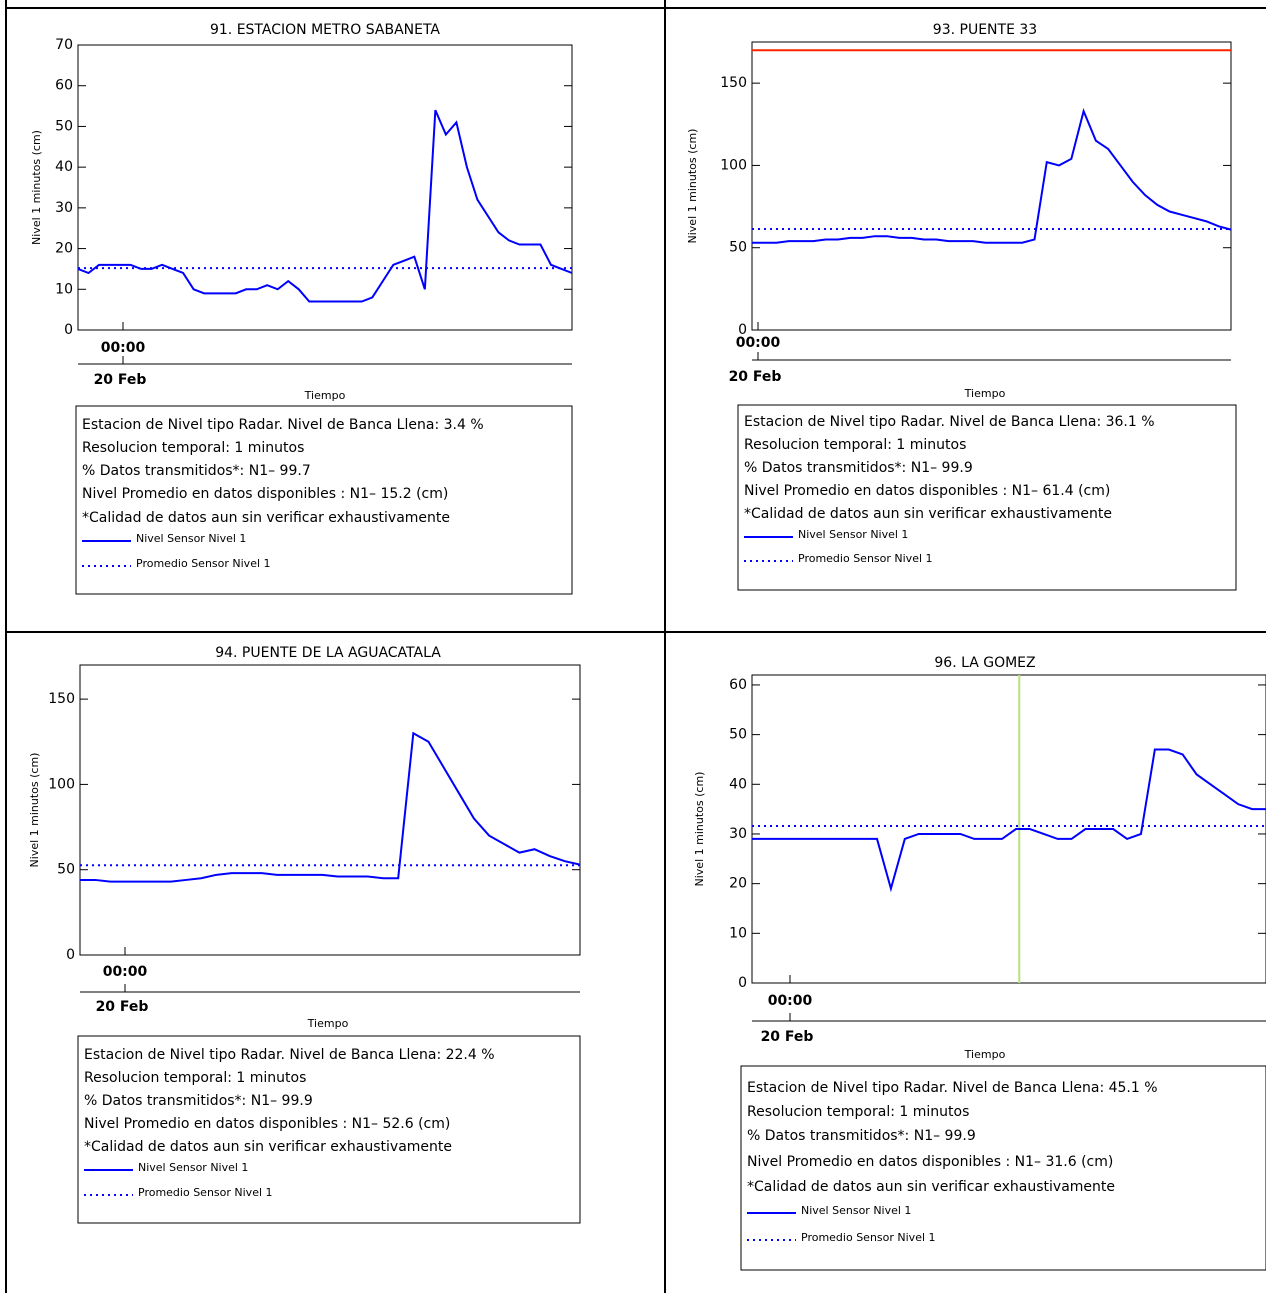 This screenshot has height=1293, width=1266. I want to click on chart-title: 96. LA GOMEZ, so click(984, 663).